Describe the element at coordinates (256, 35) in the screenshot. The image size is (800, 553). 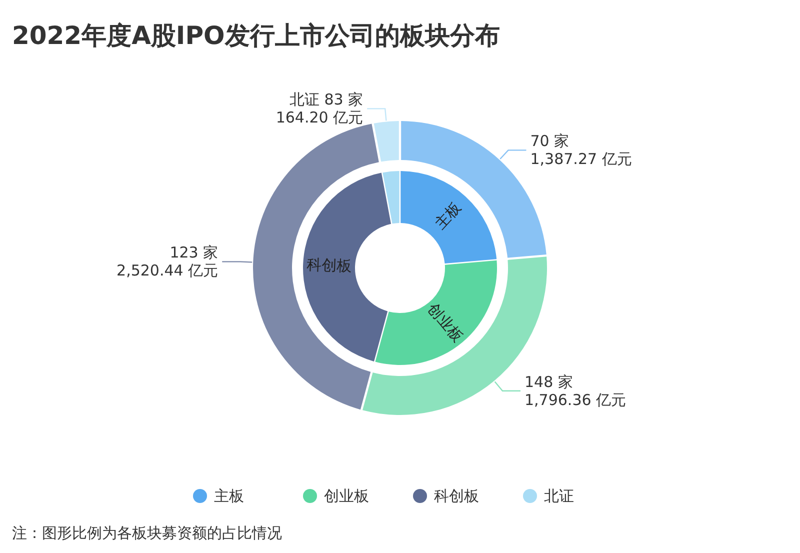
I see `chart-title: 2022年度A股IPO发行上市公司的板块分布` at that location.